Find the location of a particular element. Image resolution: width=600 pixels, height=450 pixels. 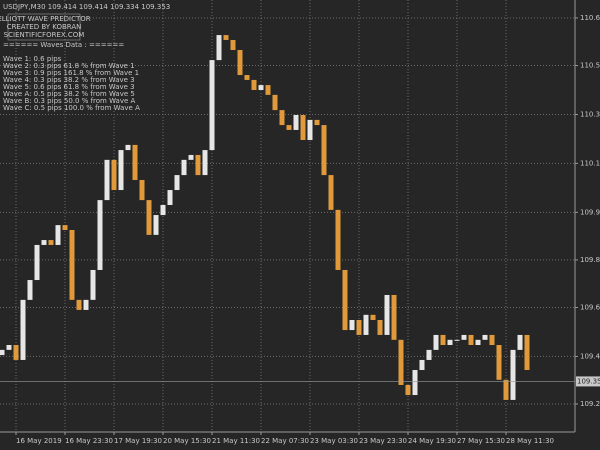

wave-info: Wave 2: 0.3 pips 61.8 % from Wave 1 is located at coordinates (69, 66).